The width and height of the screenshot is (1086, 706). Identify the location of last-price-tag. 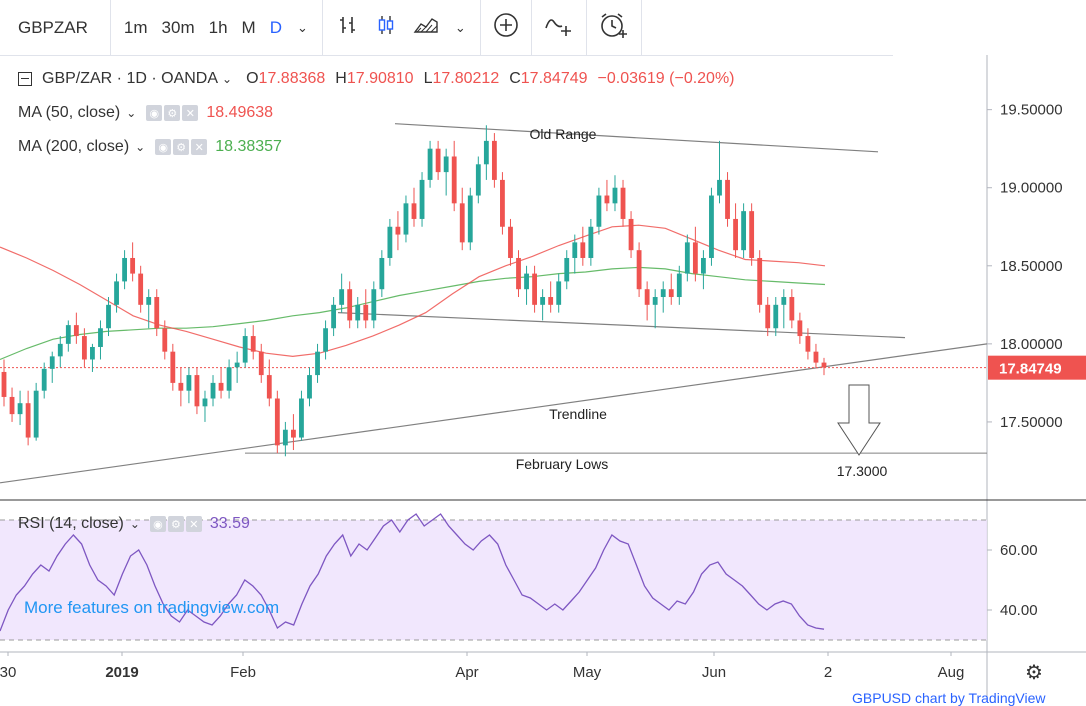
(1037, 367).